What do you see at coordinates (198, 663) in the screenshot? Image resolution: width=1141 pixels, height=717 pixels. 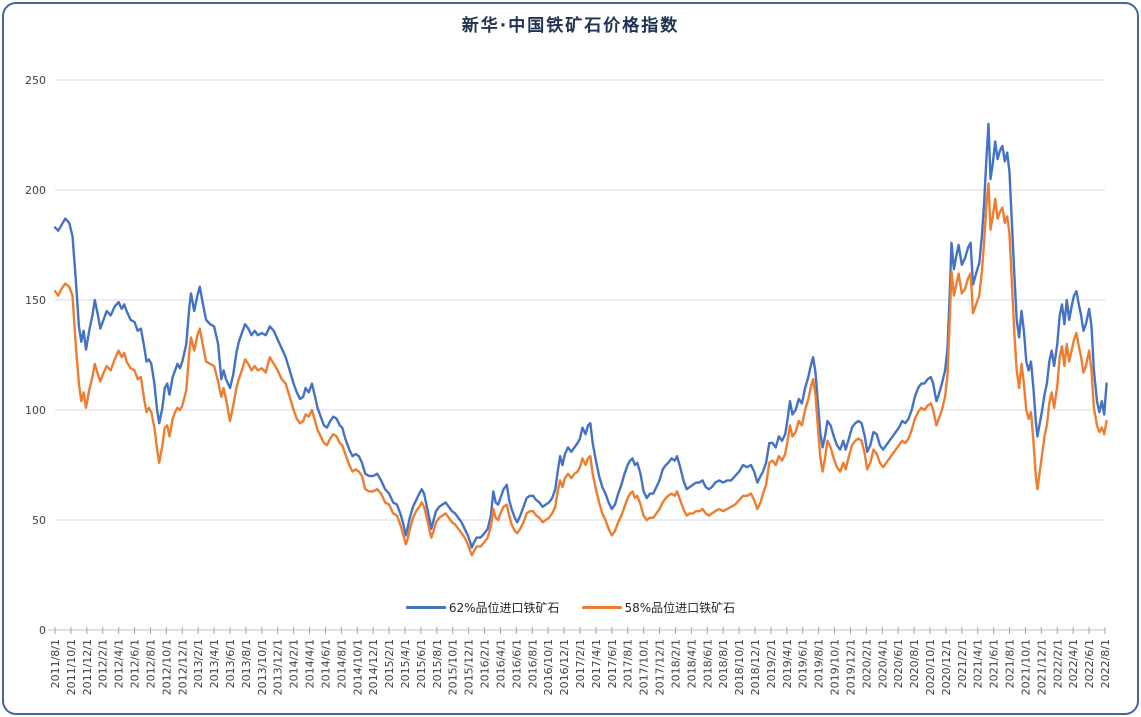 I see `x-tick-label: 2013/2/1` at bounding box center [198, 663].